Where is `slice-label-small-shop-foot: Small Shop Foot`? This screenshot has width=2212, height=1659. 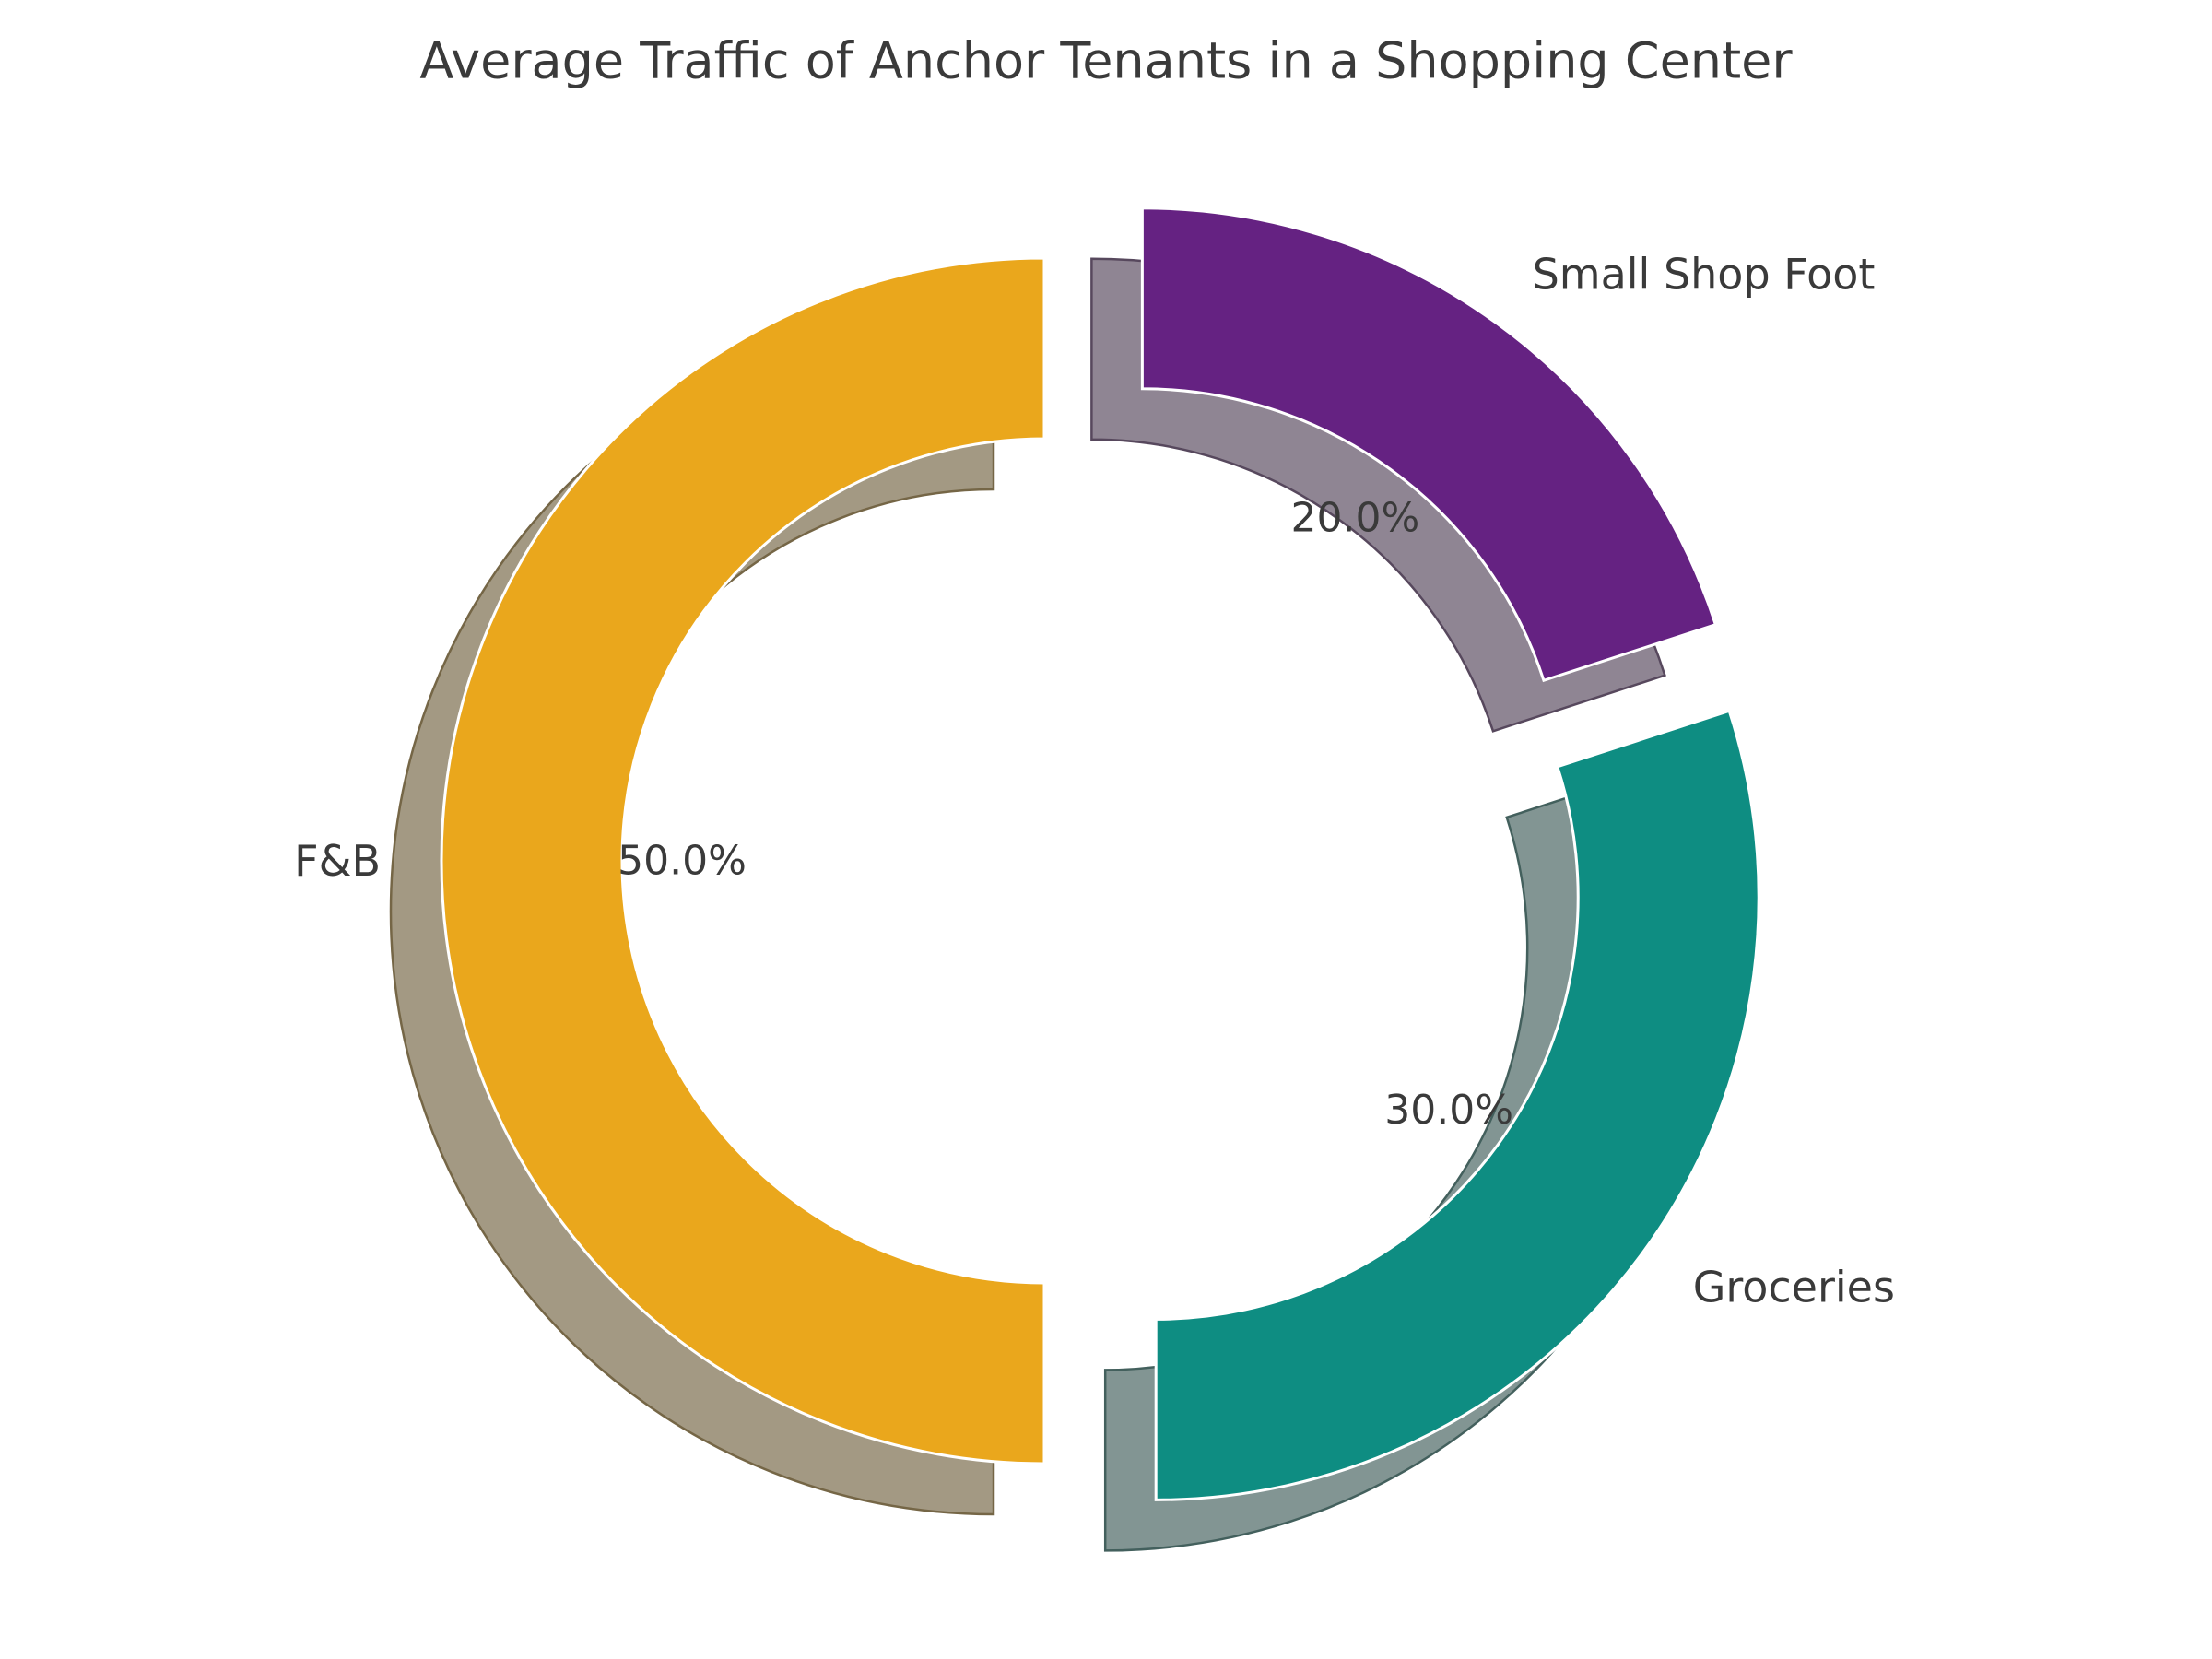 slice-label-small-shop-foot: Small Shop Foot is located at coordinates (1704, 274).